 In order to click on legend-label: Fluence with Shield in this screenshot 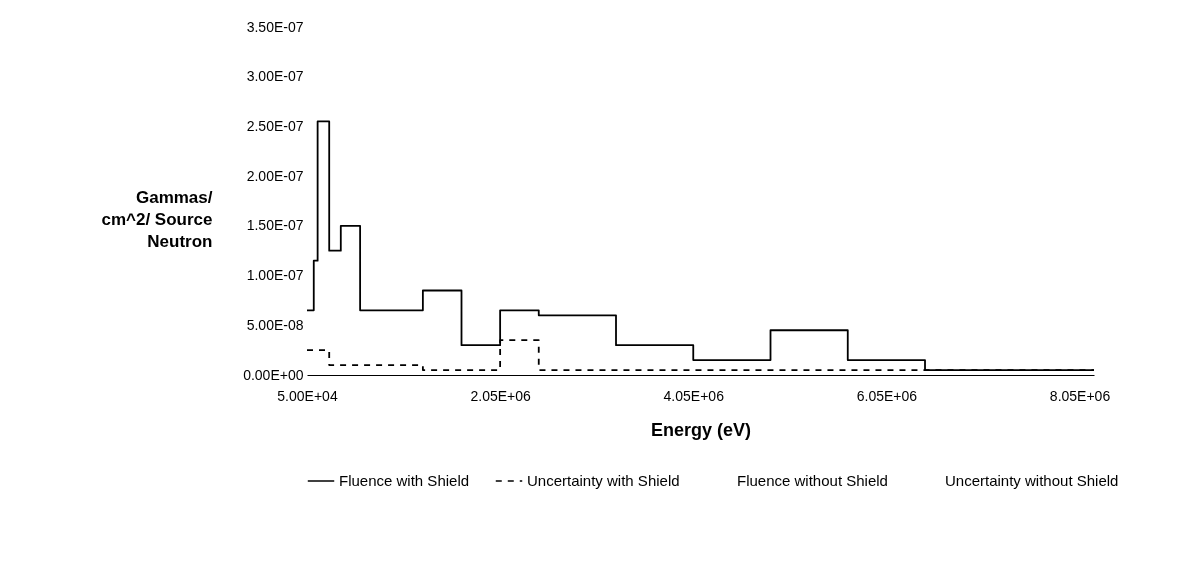, I will do `click(404, 480)`.